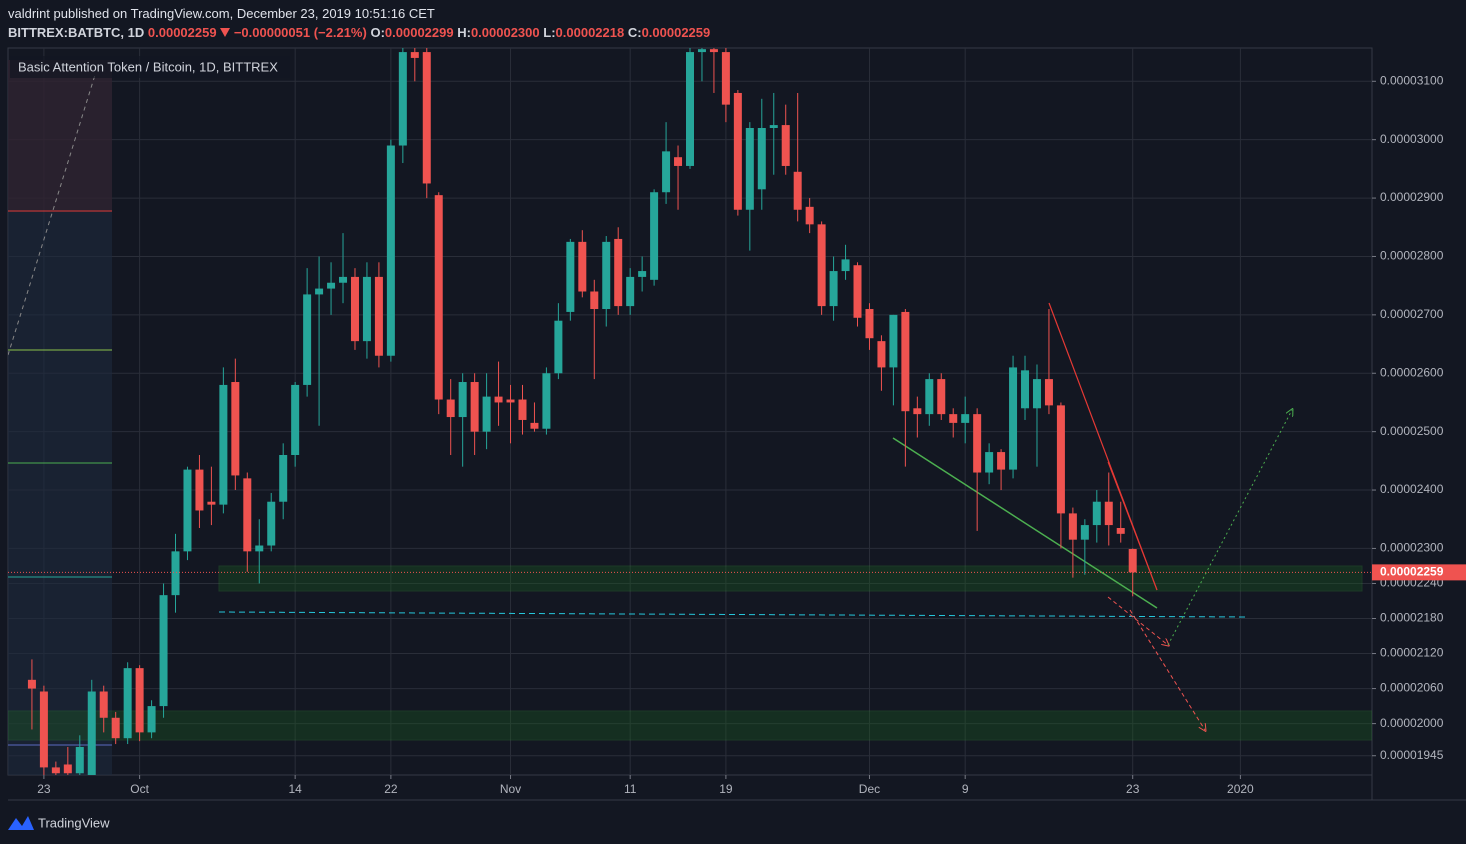  What do you see at coordinates (1412, 372) in the screenshot?
I see `y-tick-label: 0.00002600` at bounding box center [1412, 372].